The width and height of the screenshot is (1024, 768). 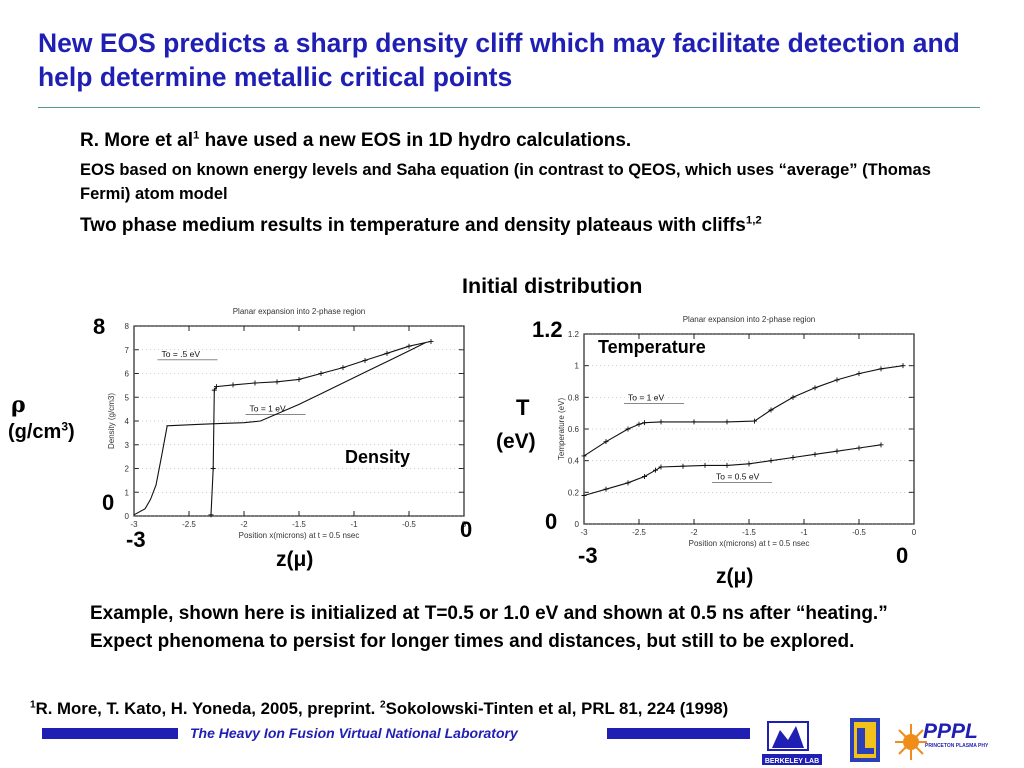 I want to click on density-ylabel-units: (g/cm3), so click(x=41, y=432).